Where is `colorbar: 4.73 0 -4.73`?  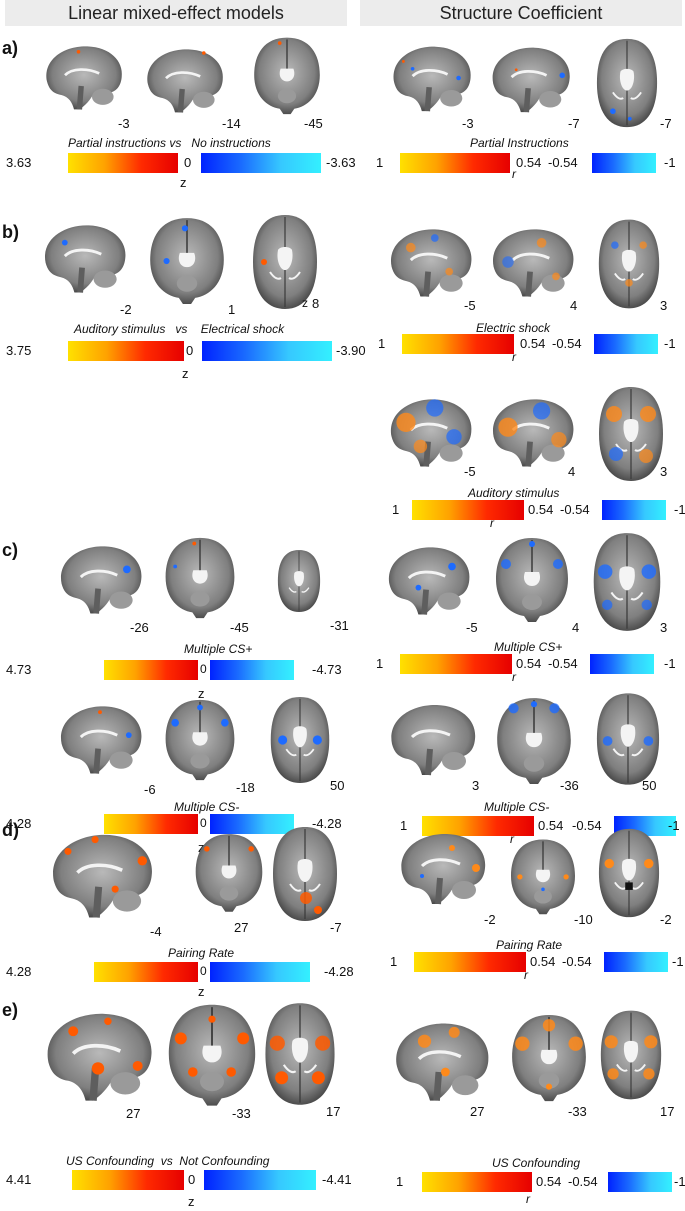
colorbar: 4.73 0 -4.73 is located at coordinates (179, 670).